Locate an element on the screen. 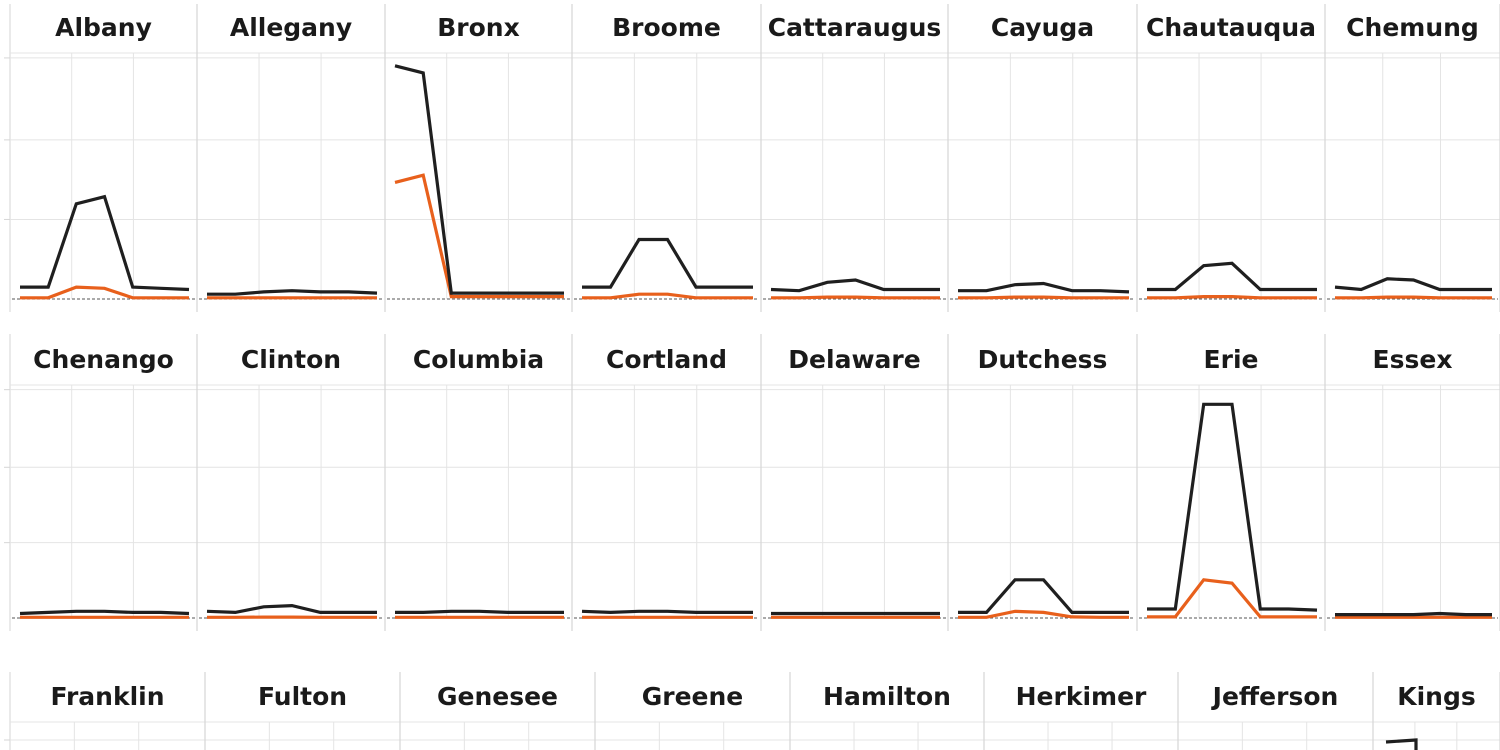 This screenshot has width=1500, height=750. panel-title: Greene is located at coordinates (693, 696).